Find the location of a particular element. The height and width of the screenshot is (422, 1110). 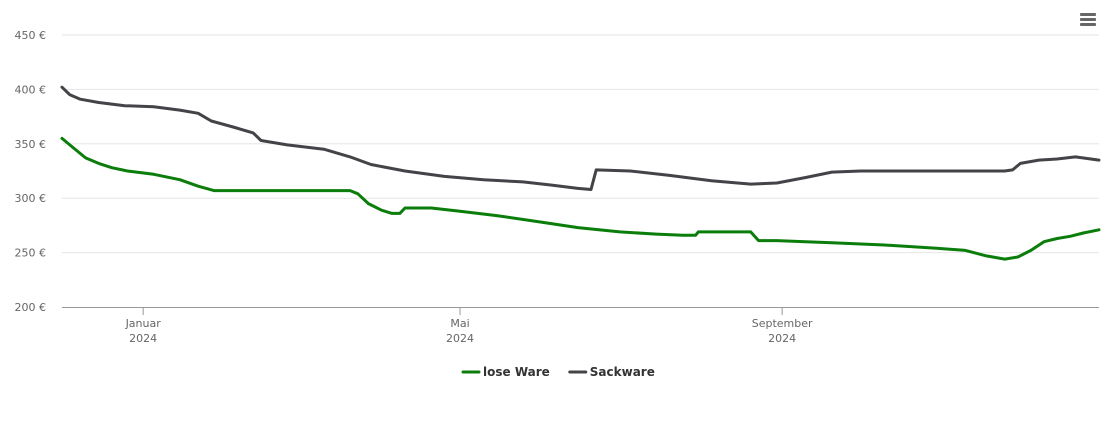

y-tick-label: 200 € is located at coordinates (31, 307).